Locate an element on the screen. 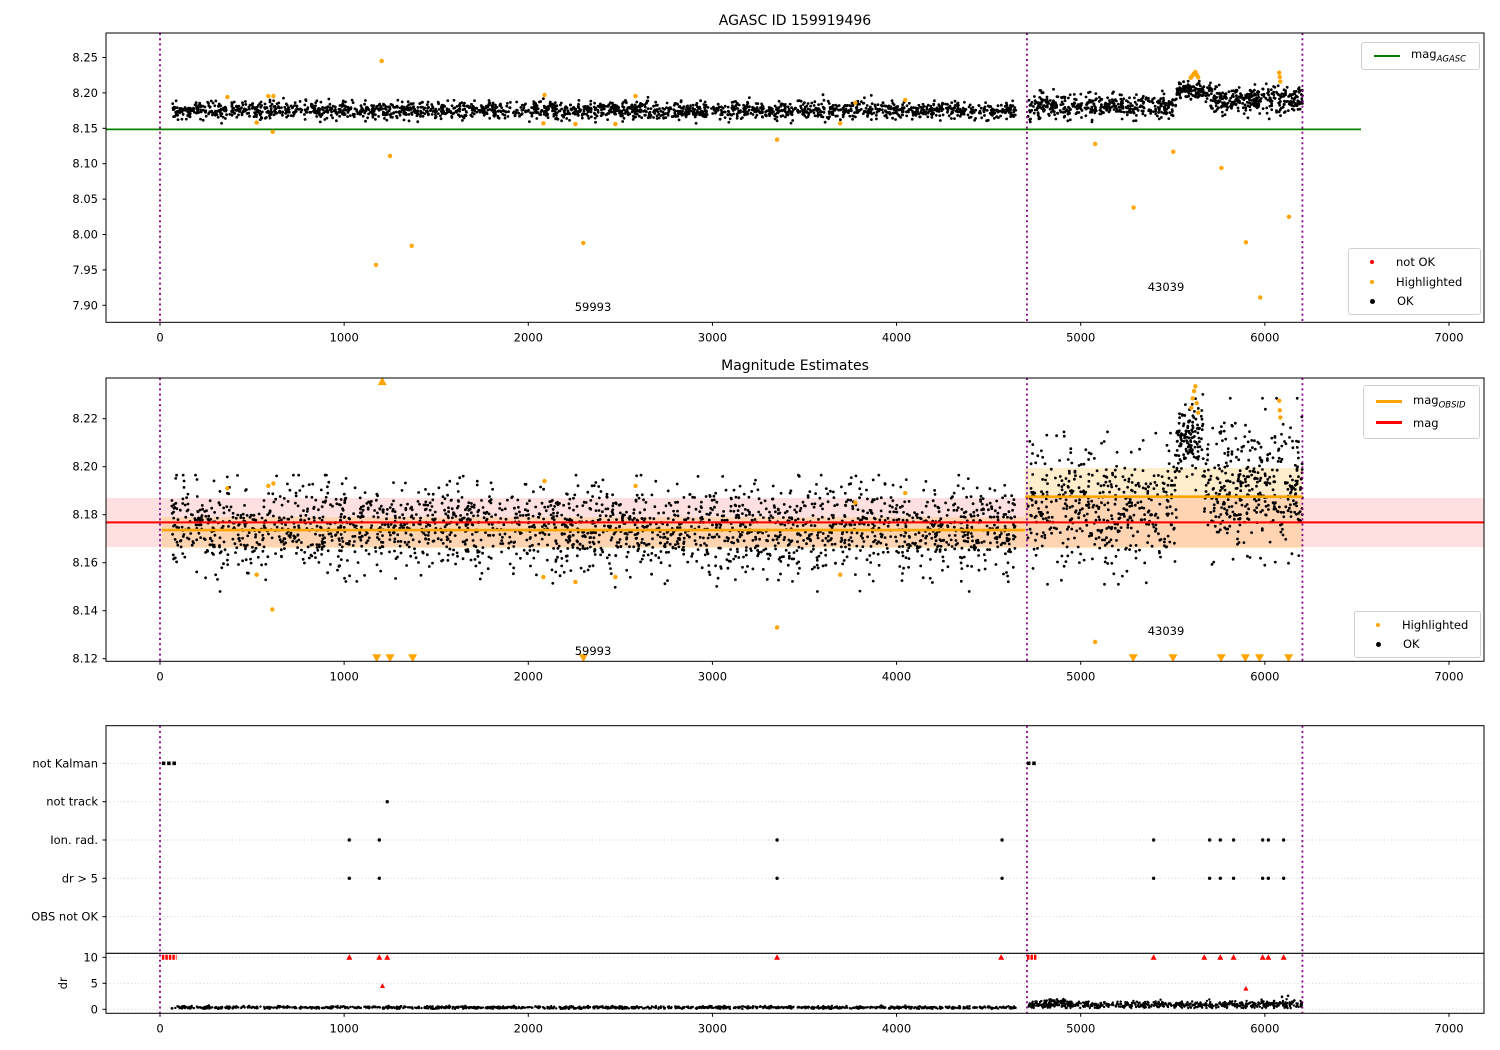 The height and width of the screenshot is (1050, 1500). y-tick-label: 8.20 is located at coordinates (85, 93).